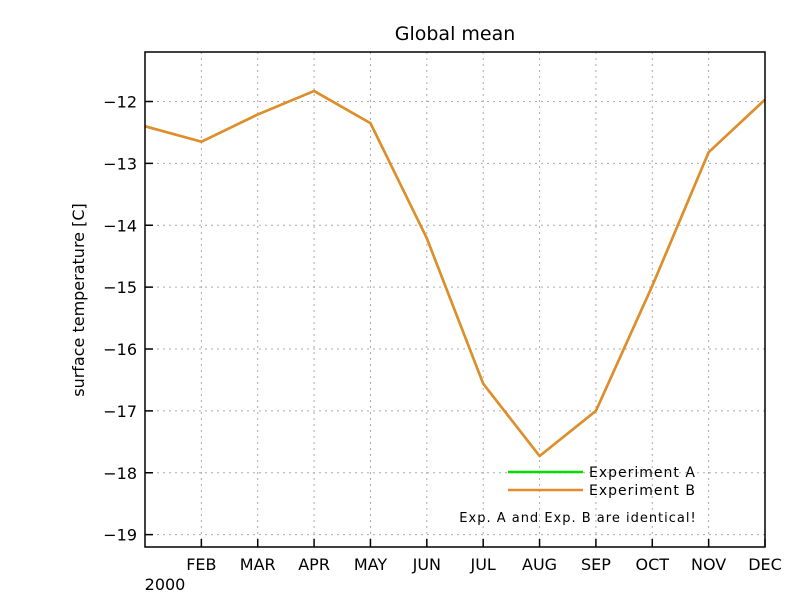 The image size is (800, 600). What do you see at coordinates (201, 564) in the screenshot?
I see `x-tick-label: FEB` at bounding box center [201, 564].